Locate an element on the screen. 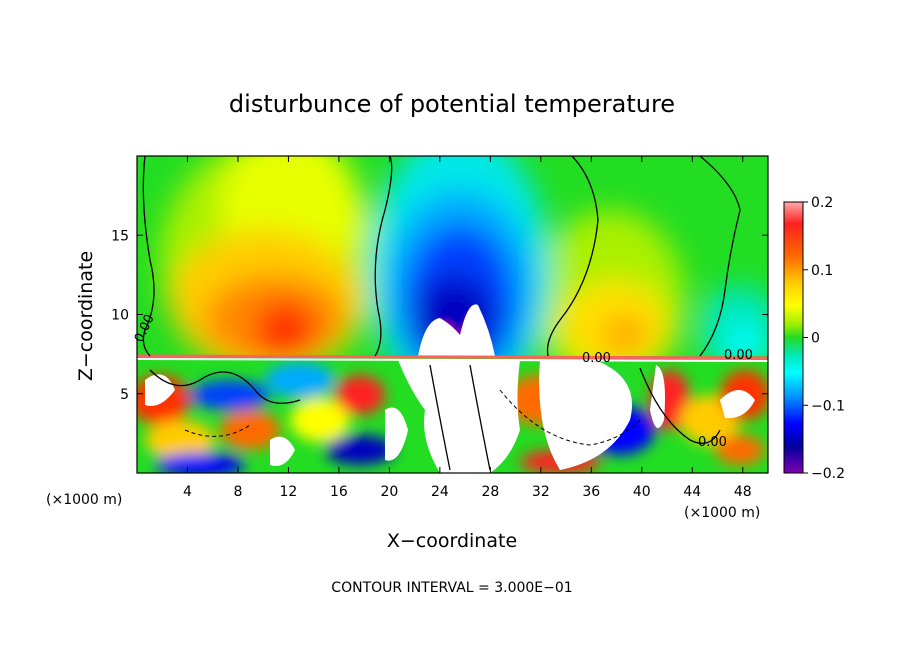 The image size is (904, 654). x-axis-unit-right: (×1000 m) is located at coordinates (722, 513).